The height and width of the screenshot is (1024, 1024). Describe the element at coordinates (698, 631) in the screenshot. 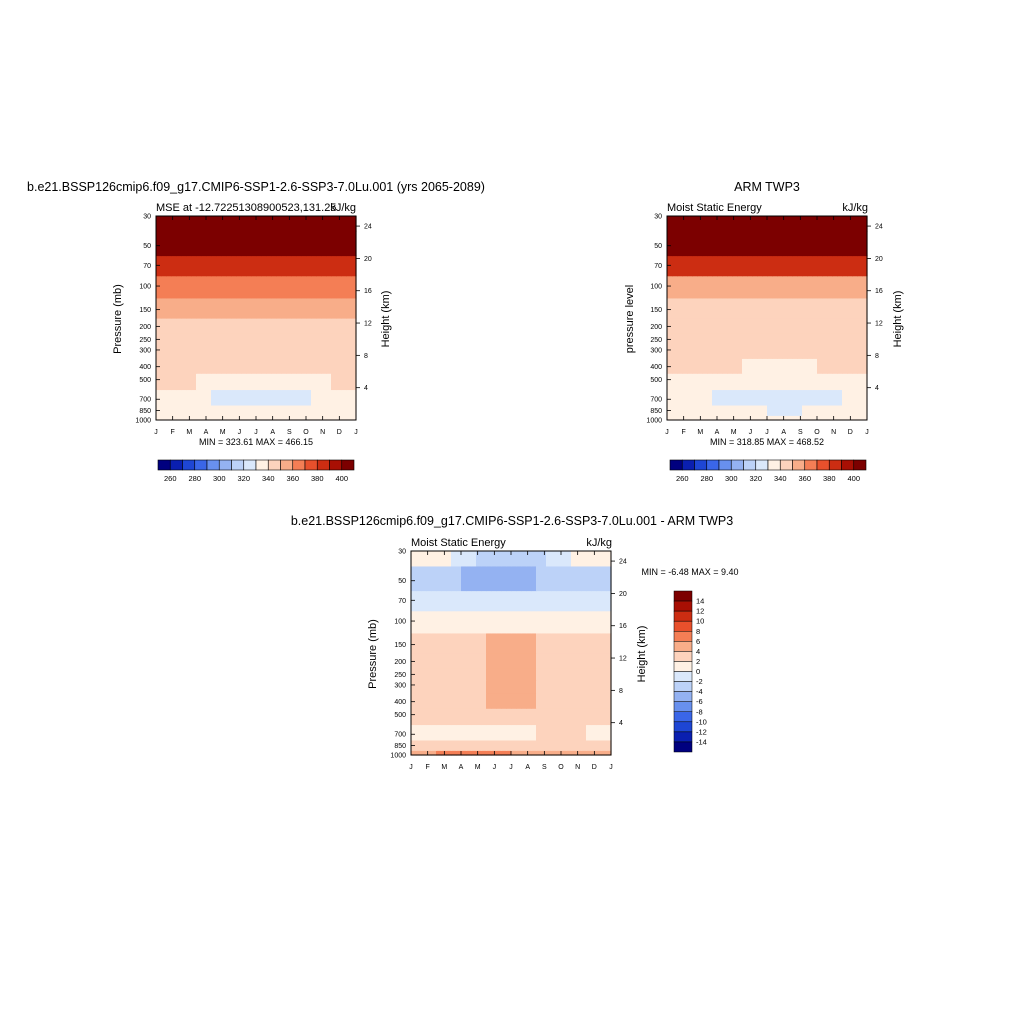

I see `colorbar-label: 8` at that location.